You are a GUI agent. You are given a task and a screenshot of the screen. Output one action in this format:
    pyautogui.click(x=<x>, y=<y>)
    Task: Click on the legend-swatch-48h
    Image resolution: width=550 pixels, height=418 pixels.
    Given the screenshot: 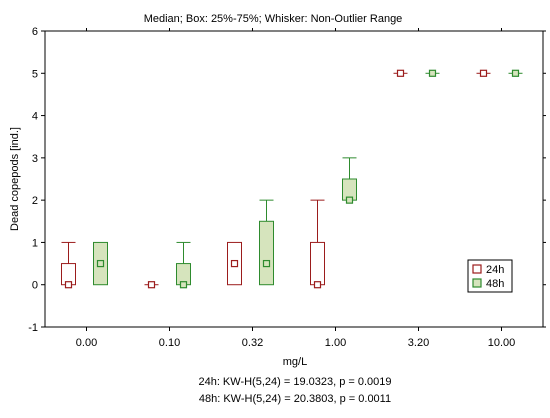 What is the action you would take?
    pyautogui.click(x=477, y=283)
    